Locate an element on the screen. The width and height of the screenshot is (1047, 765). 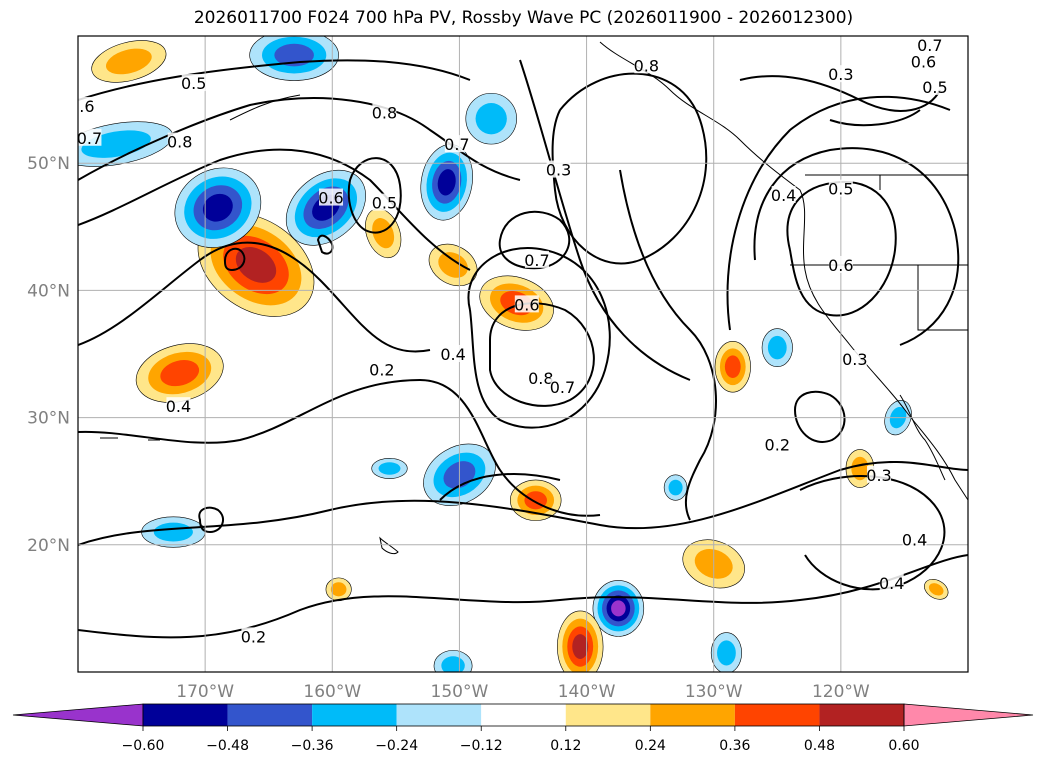
colorbar-tick-label: 0.36 is located at coordinates (734, 746).